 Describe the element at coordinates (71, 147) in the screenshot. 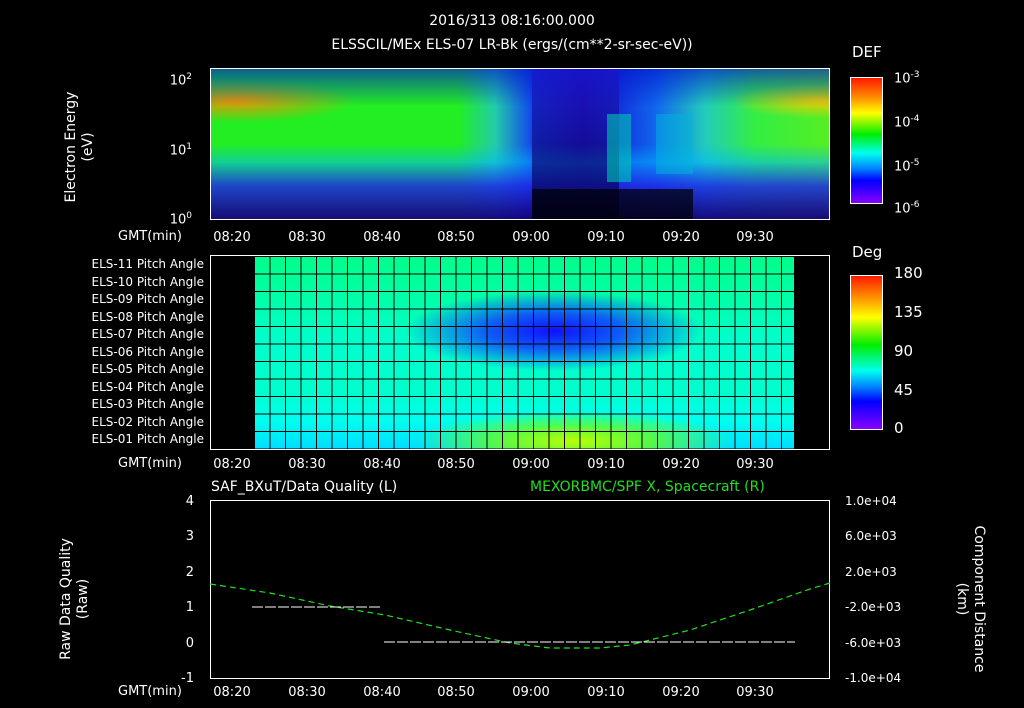

I see `panel1-ylabel-line1: Electron Energy` at that location.